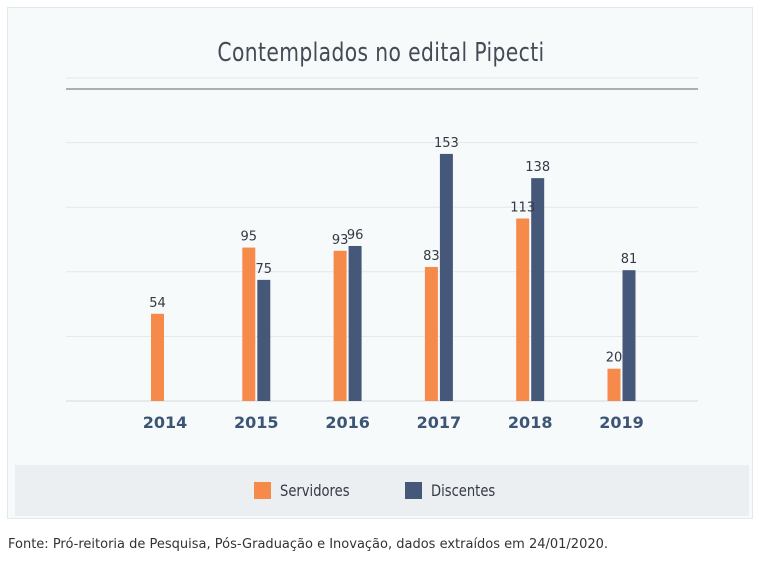 This screenshot has width=760, height=561. I want to click on bar-discentes-2017, so click(446, 277).